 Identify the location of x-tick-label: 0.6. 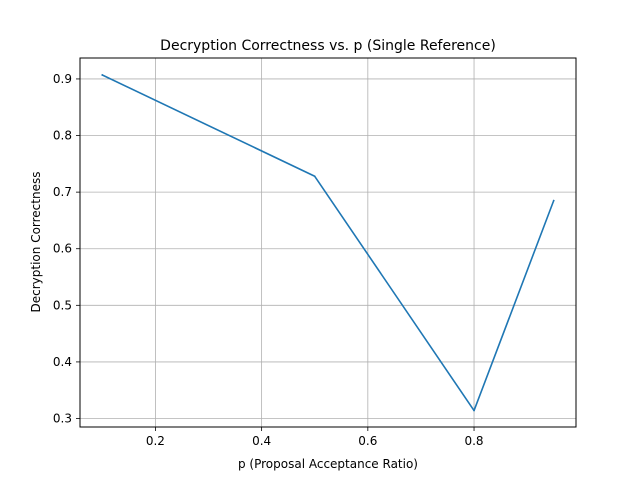
(367, 441).